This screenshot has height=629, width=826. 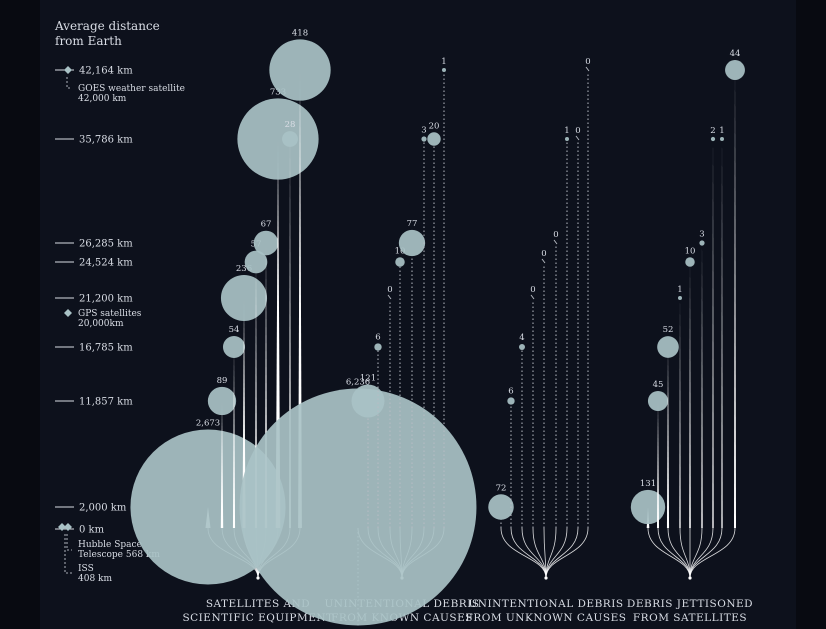 I want to click on count-label: 67, so click(x=266, y=225).